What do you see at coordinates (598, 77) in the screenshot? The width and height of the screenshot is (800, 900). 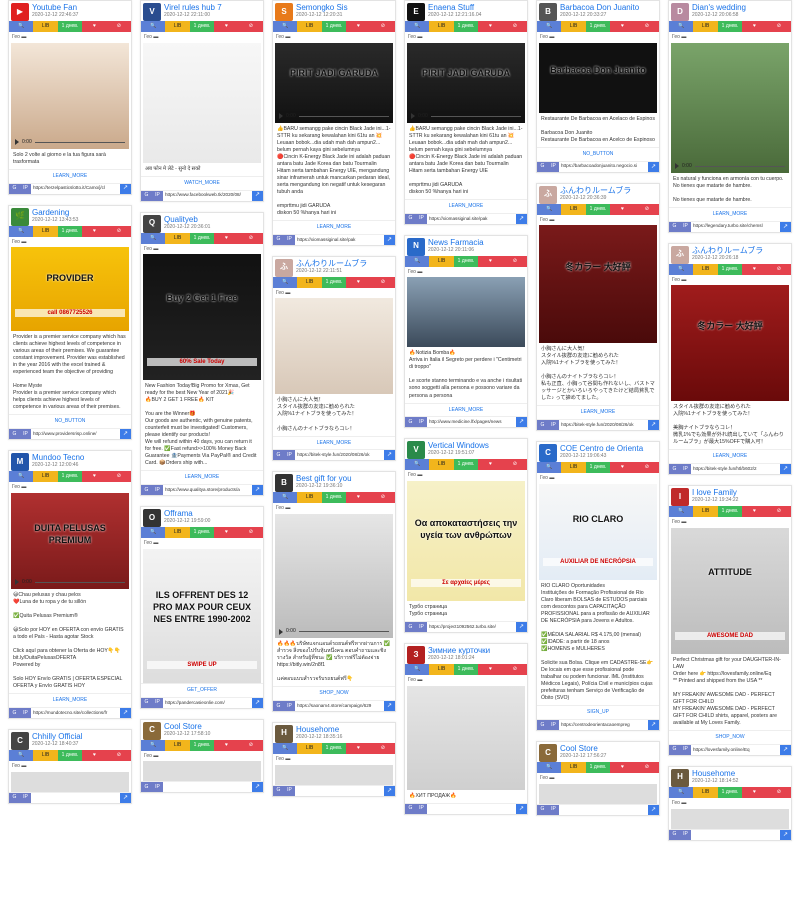 I see `ad-media: Barbacoa Don Juanito` at bounding box center [598, 77].